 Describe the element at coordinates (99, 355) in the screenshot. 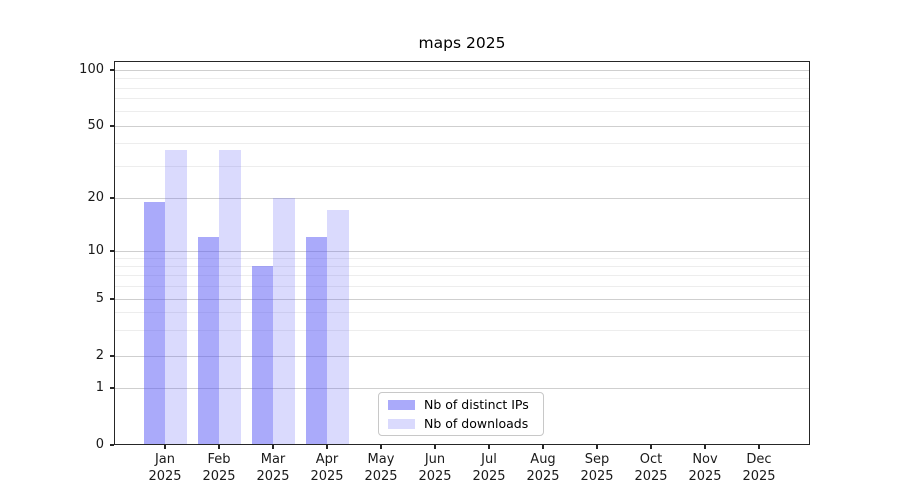

I see `y-tick-label-2: 2` at that location.